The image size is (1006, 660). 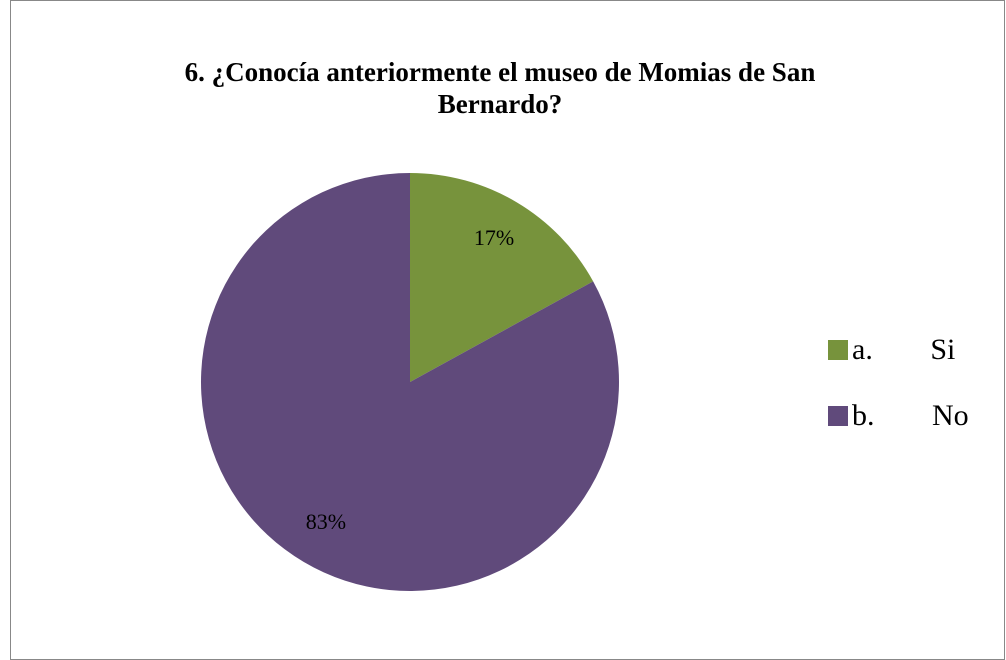 What do you see at coordinates (910, 415) in the screenshot?
I see `legend-label: b. No` at bounding box center [910, 415].